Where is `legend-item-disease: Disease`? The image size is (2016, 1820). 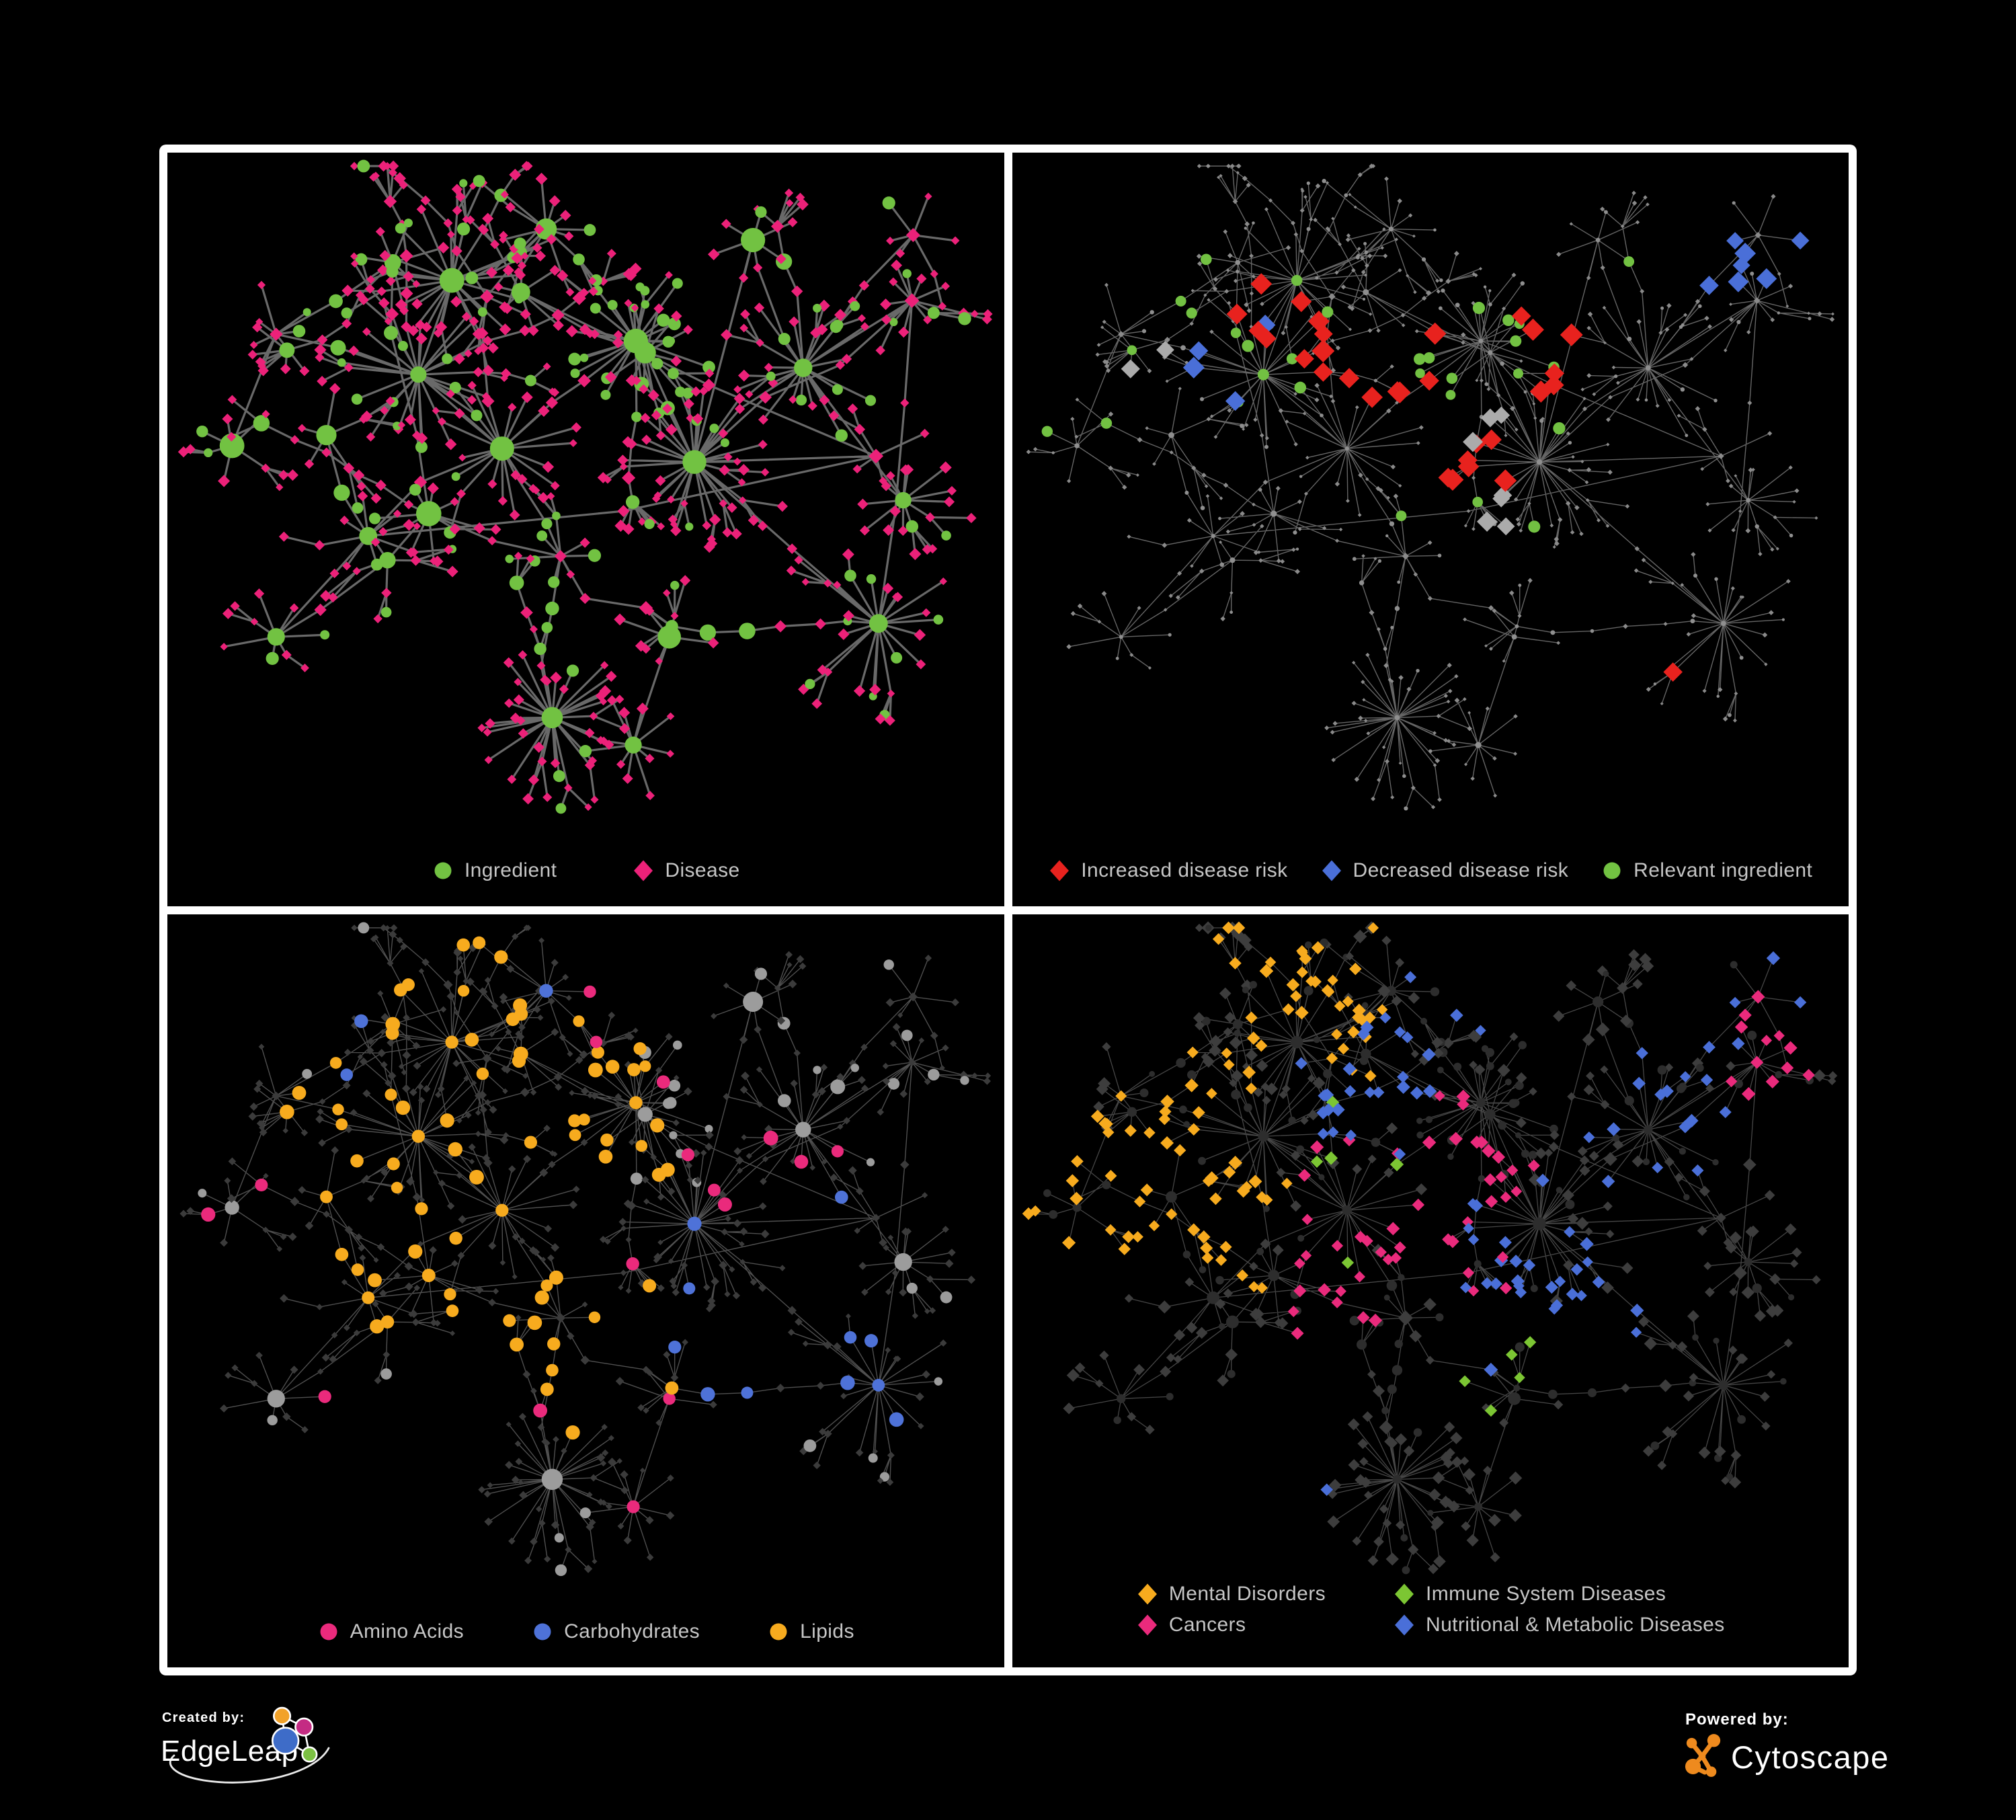
legend-item-disease: Disease is located at coordinates (685, 870).